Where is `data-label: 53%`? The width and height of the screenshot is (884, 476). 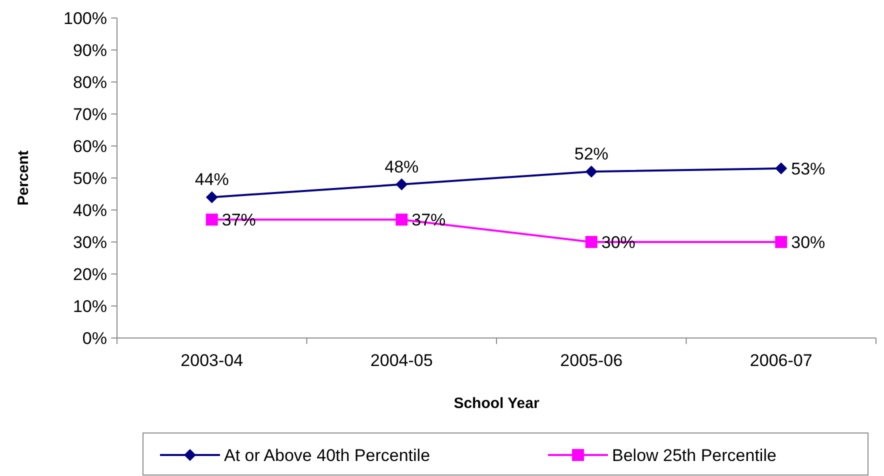
data-label: 53% is located at coordinates (808, 168).